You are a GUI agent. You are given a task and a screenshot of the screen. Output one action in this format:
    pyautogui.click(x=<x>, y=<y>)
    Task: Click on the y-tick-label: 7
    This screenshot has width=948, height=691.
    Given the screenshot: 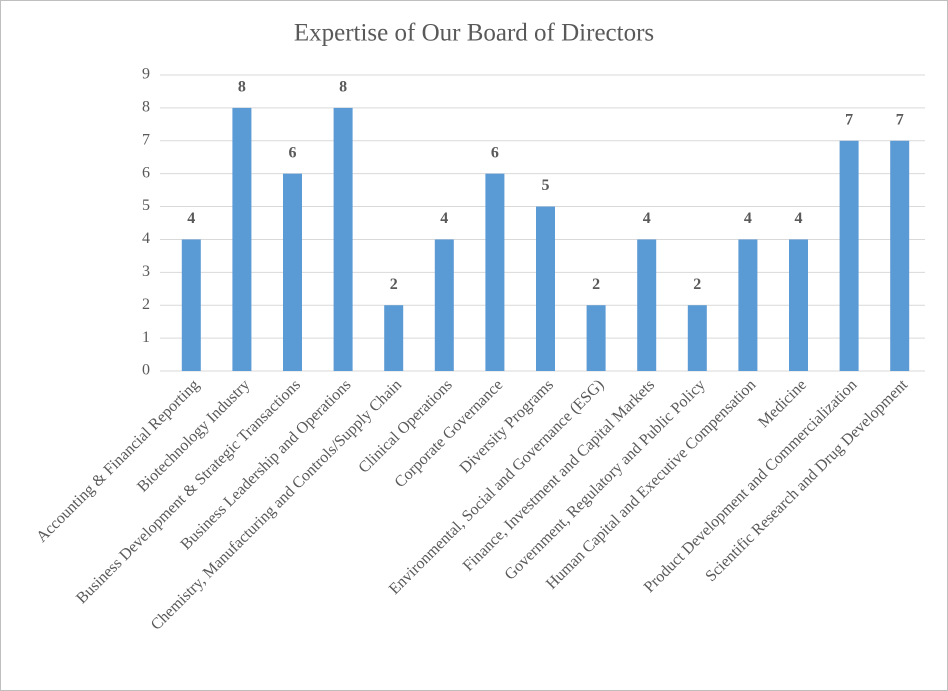 What is the action you would take?
    pyautogui.click(x=146, y=139)
    